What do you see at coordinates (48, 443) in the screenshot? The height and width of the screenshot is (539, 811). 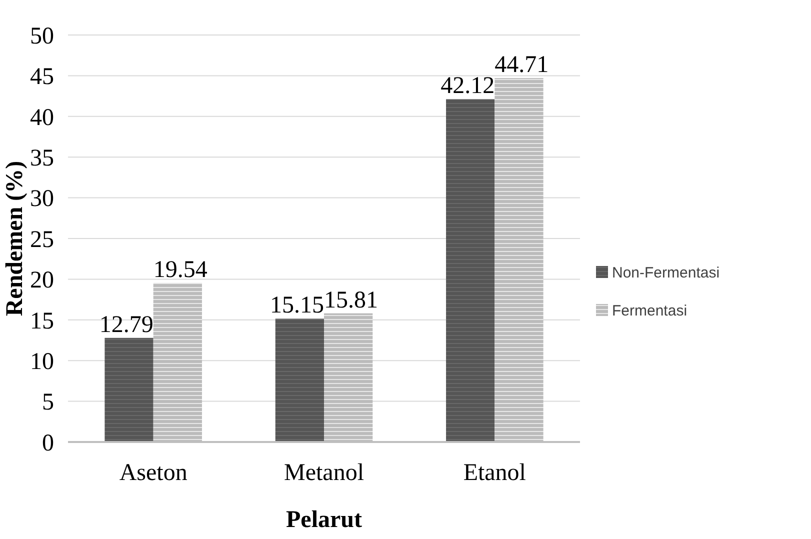 I see `y-tick-label: 0` at bounding box center [48, 443].